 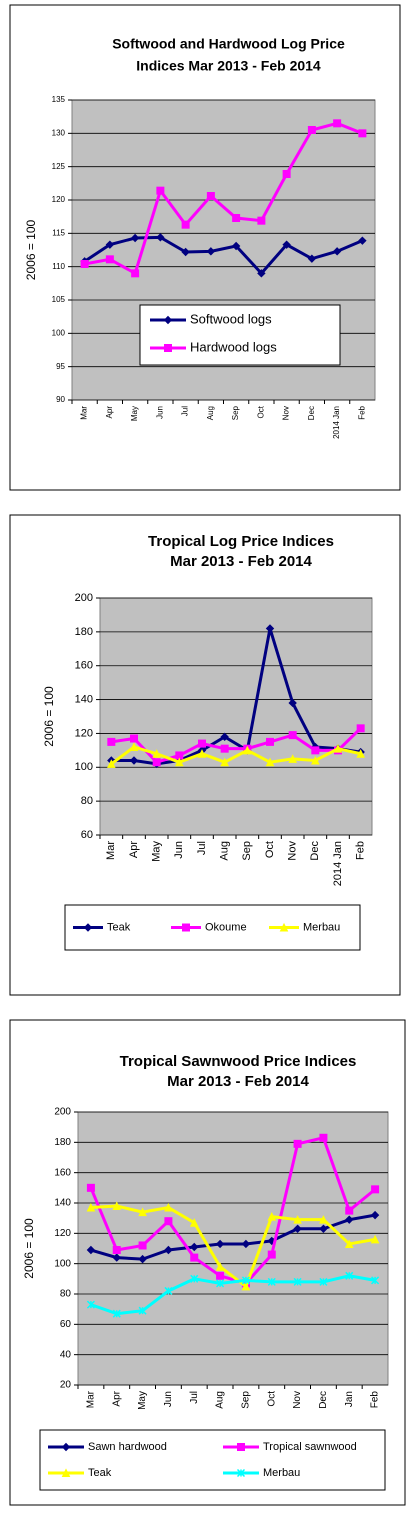 I want to click on y-tick-label: 115, so click(x=58, y=232).